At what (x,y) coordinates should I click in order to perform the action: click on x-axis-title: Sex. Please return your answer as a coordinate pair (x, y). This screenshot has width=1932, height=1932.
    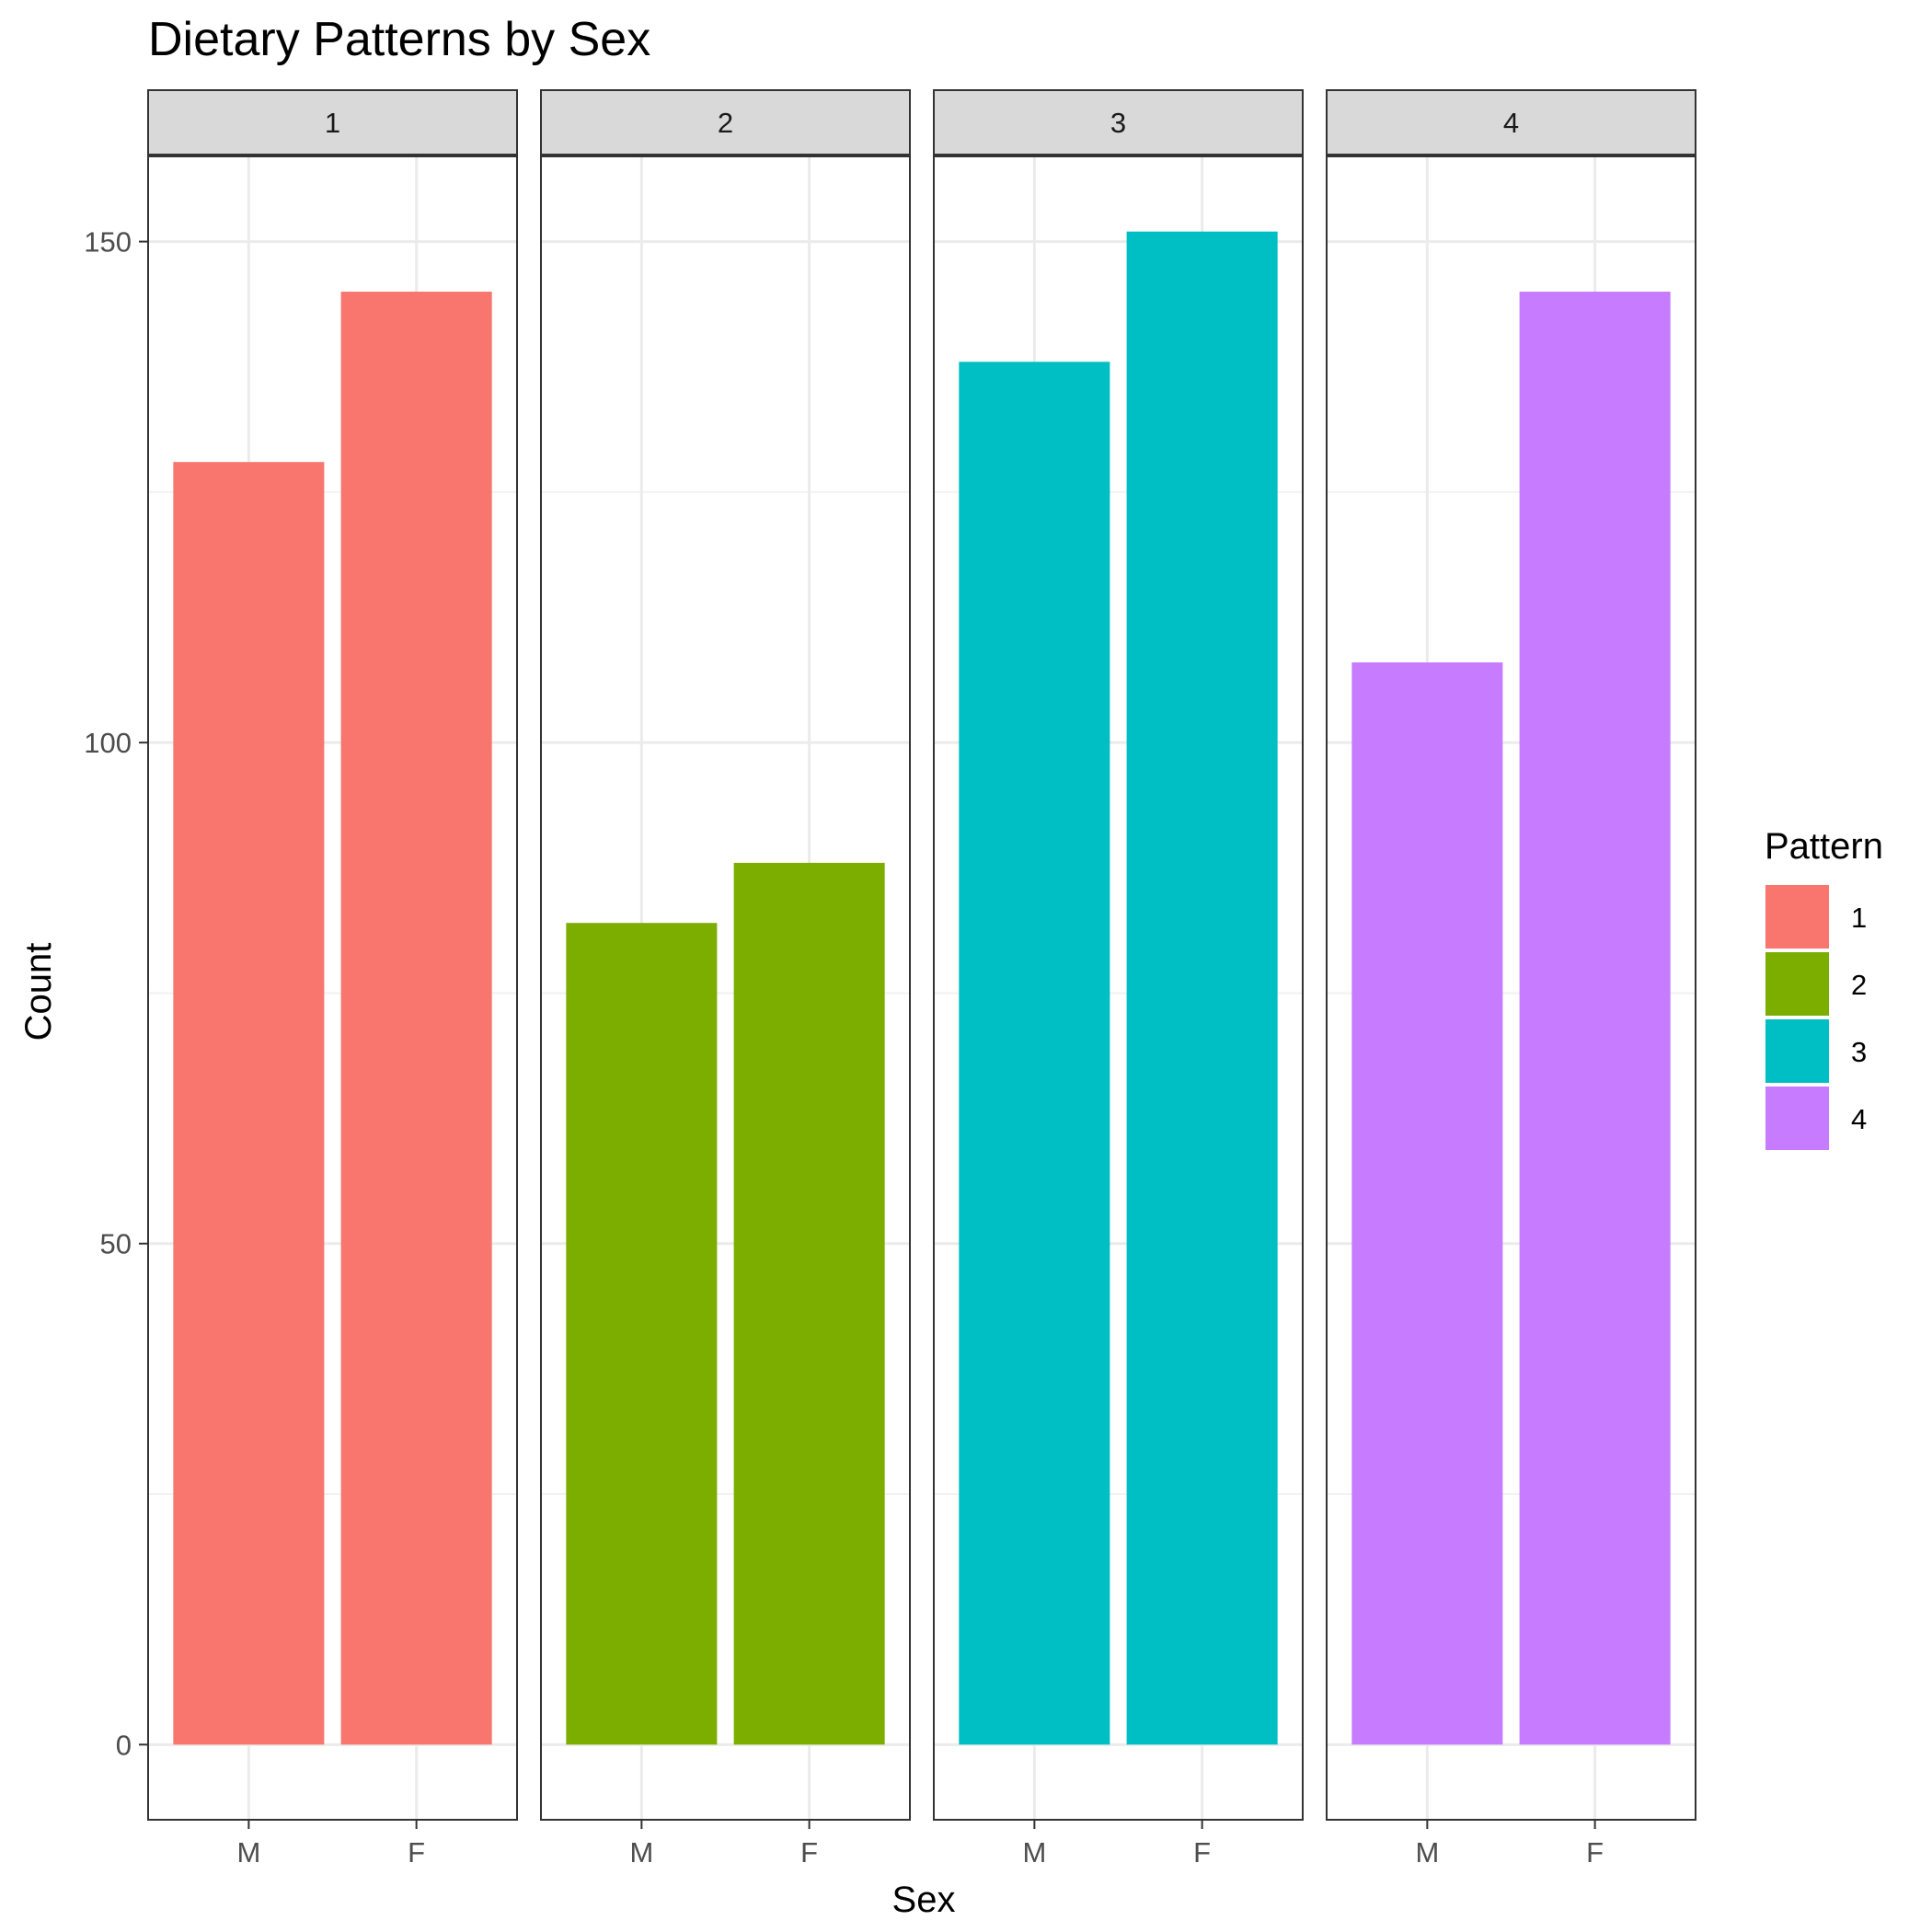
    Looking at the image, I should click on (924, 1900).